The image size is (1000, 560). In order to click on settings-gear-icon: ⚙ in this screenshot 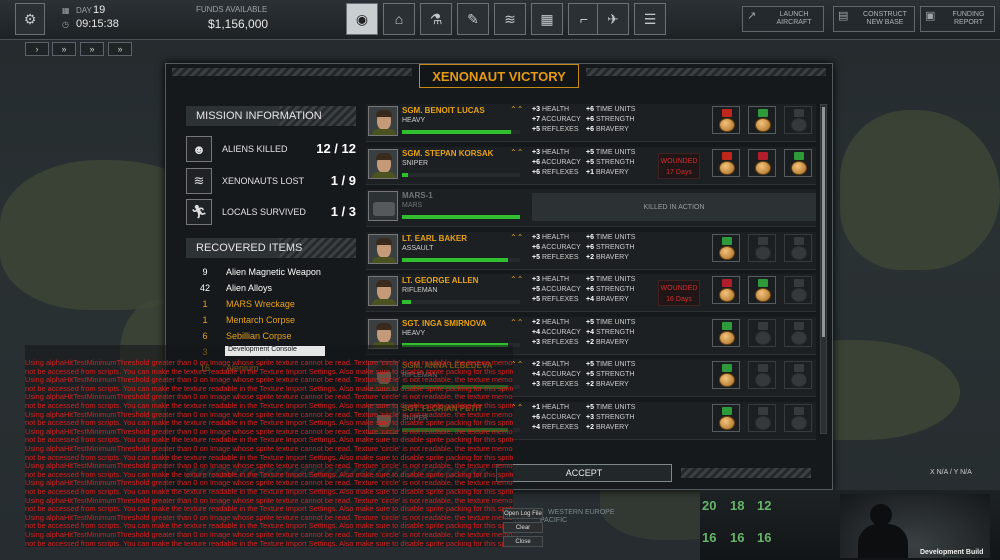, I will do `click(30, 19)`.